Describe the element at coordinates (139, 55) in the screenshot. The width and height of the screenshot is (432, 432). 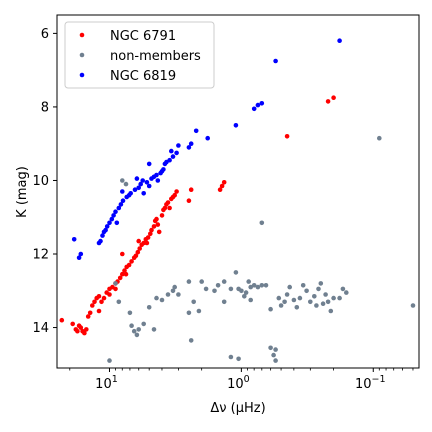
I see `legend: NGC 6791 non-members NGC 6819` at that location.